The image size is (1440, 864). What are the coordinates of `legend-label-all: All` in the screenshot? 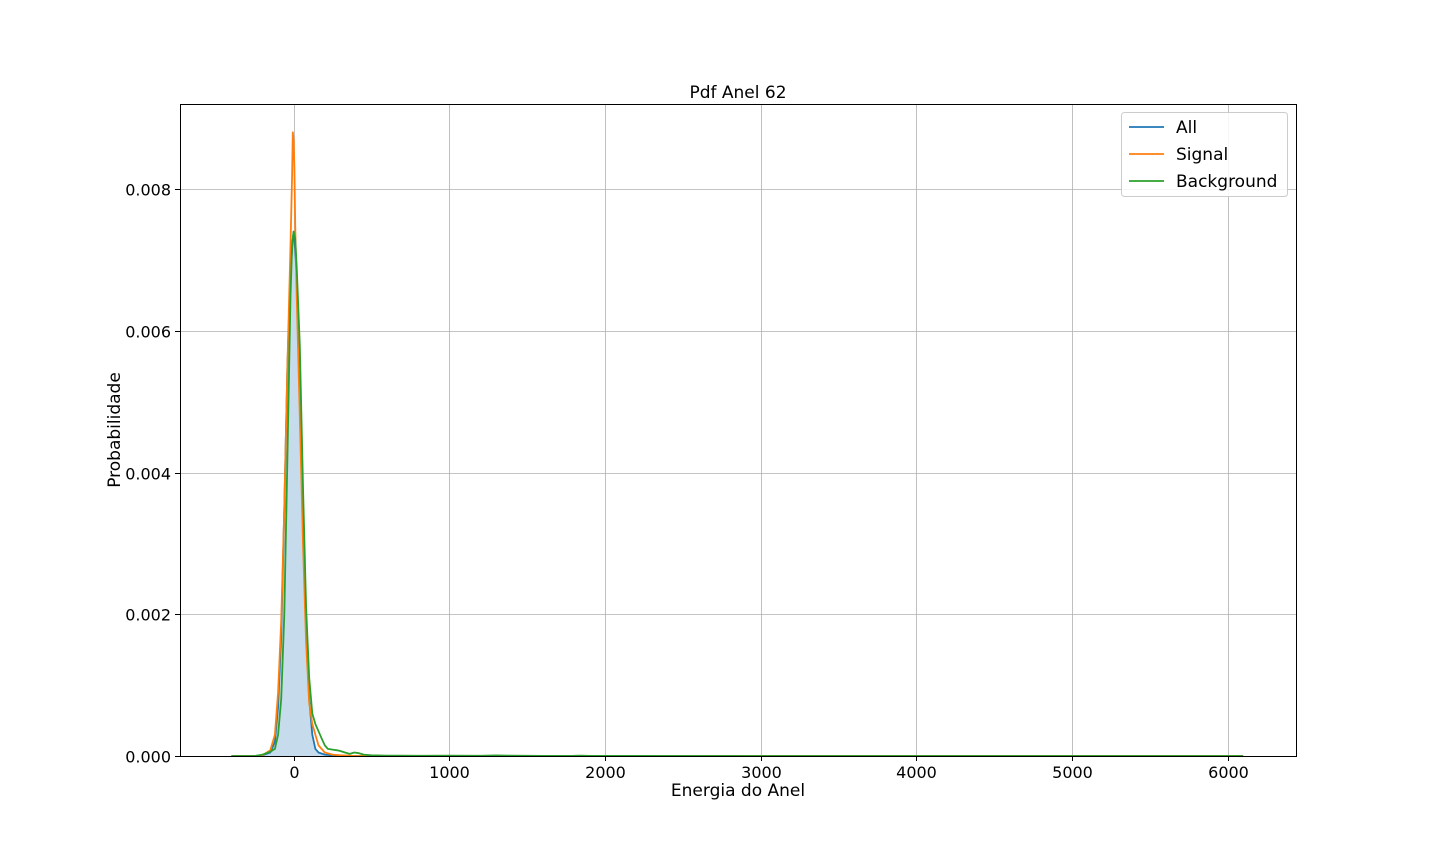 It's located at (1186, 128).